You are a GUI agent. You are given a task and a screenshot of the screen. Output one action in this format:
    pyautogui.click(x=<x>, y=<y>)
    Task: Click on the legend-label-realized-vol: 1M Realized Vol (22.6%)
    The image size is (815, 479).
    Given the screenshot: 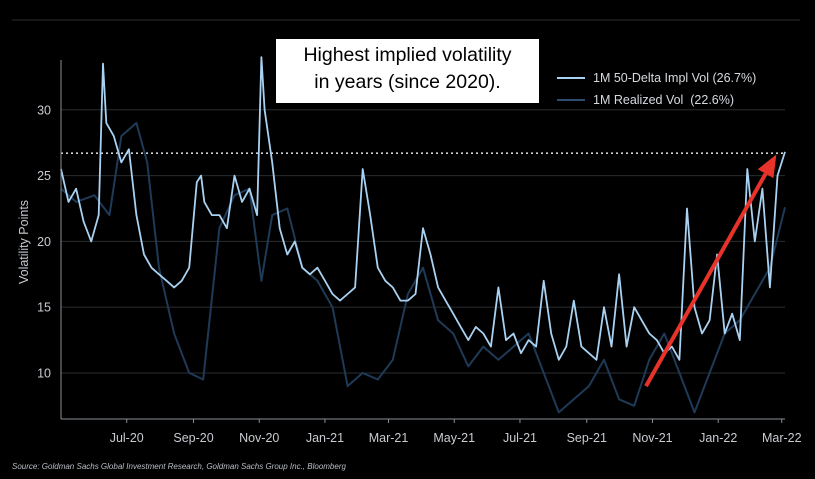 What is the action you would take?
    pyautogui.click(x=663, y=100)
    